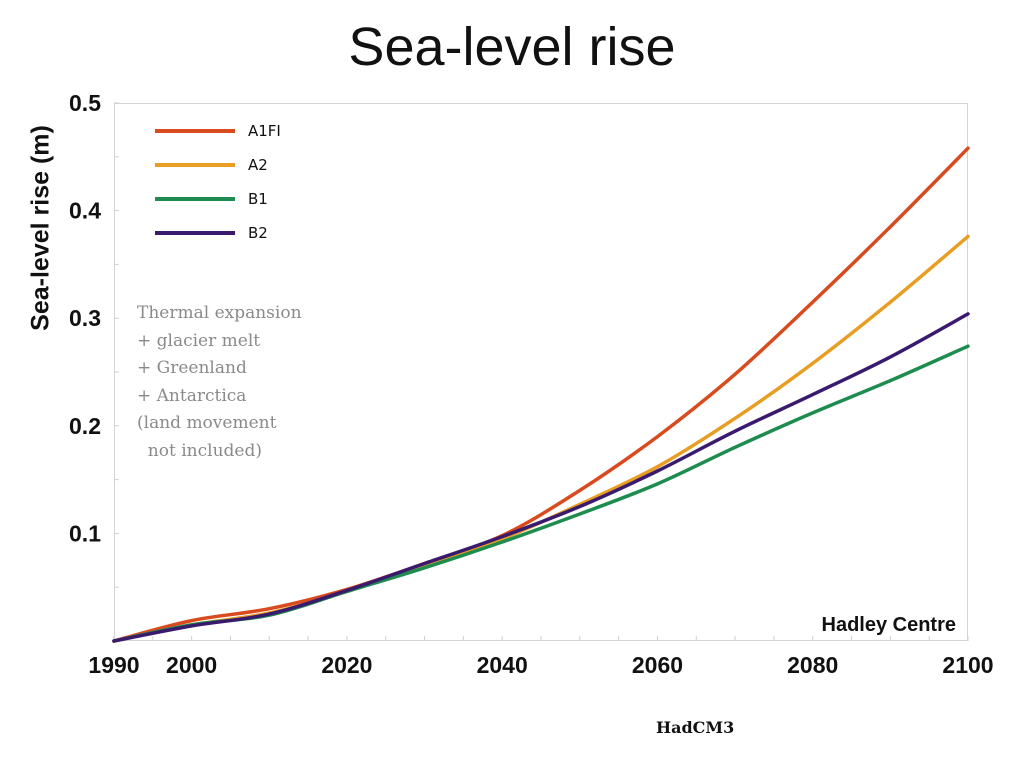  I want to click on legend-item-a2: A2, so click(218, 165).